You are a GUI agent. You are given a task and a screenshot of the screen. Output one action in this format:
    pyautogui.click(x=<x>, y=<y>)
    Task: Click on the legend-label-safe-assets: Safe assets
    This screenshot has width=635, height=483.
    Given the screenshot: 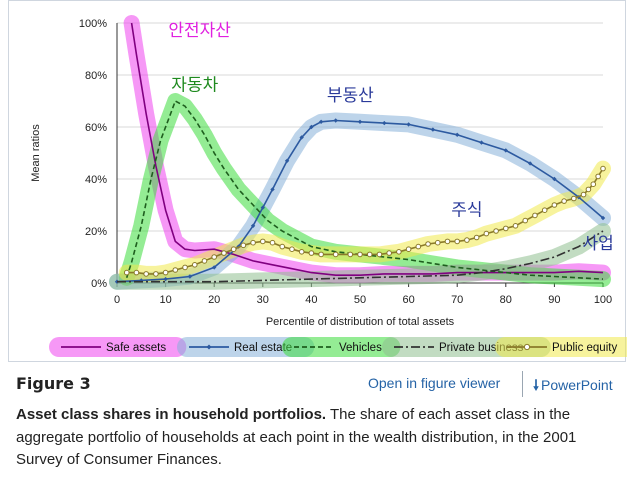 What is the action you would take?
    pyautogui.click(x=136, y=348)
    